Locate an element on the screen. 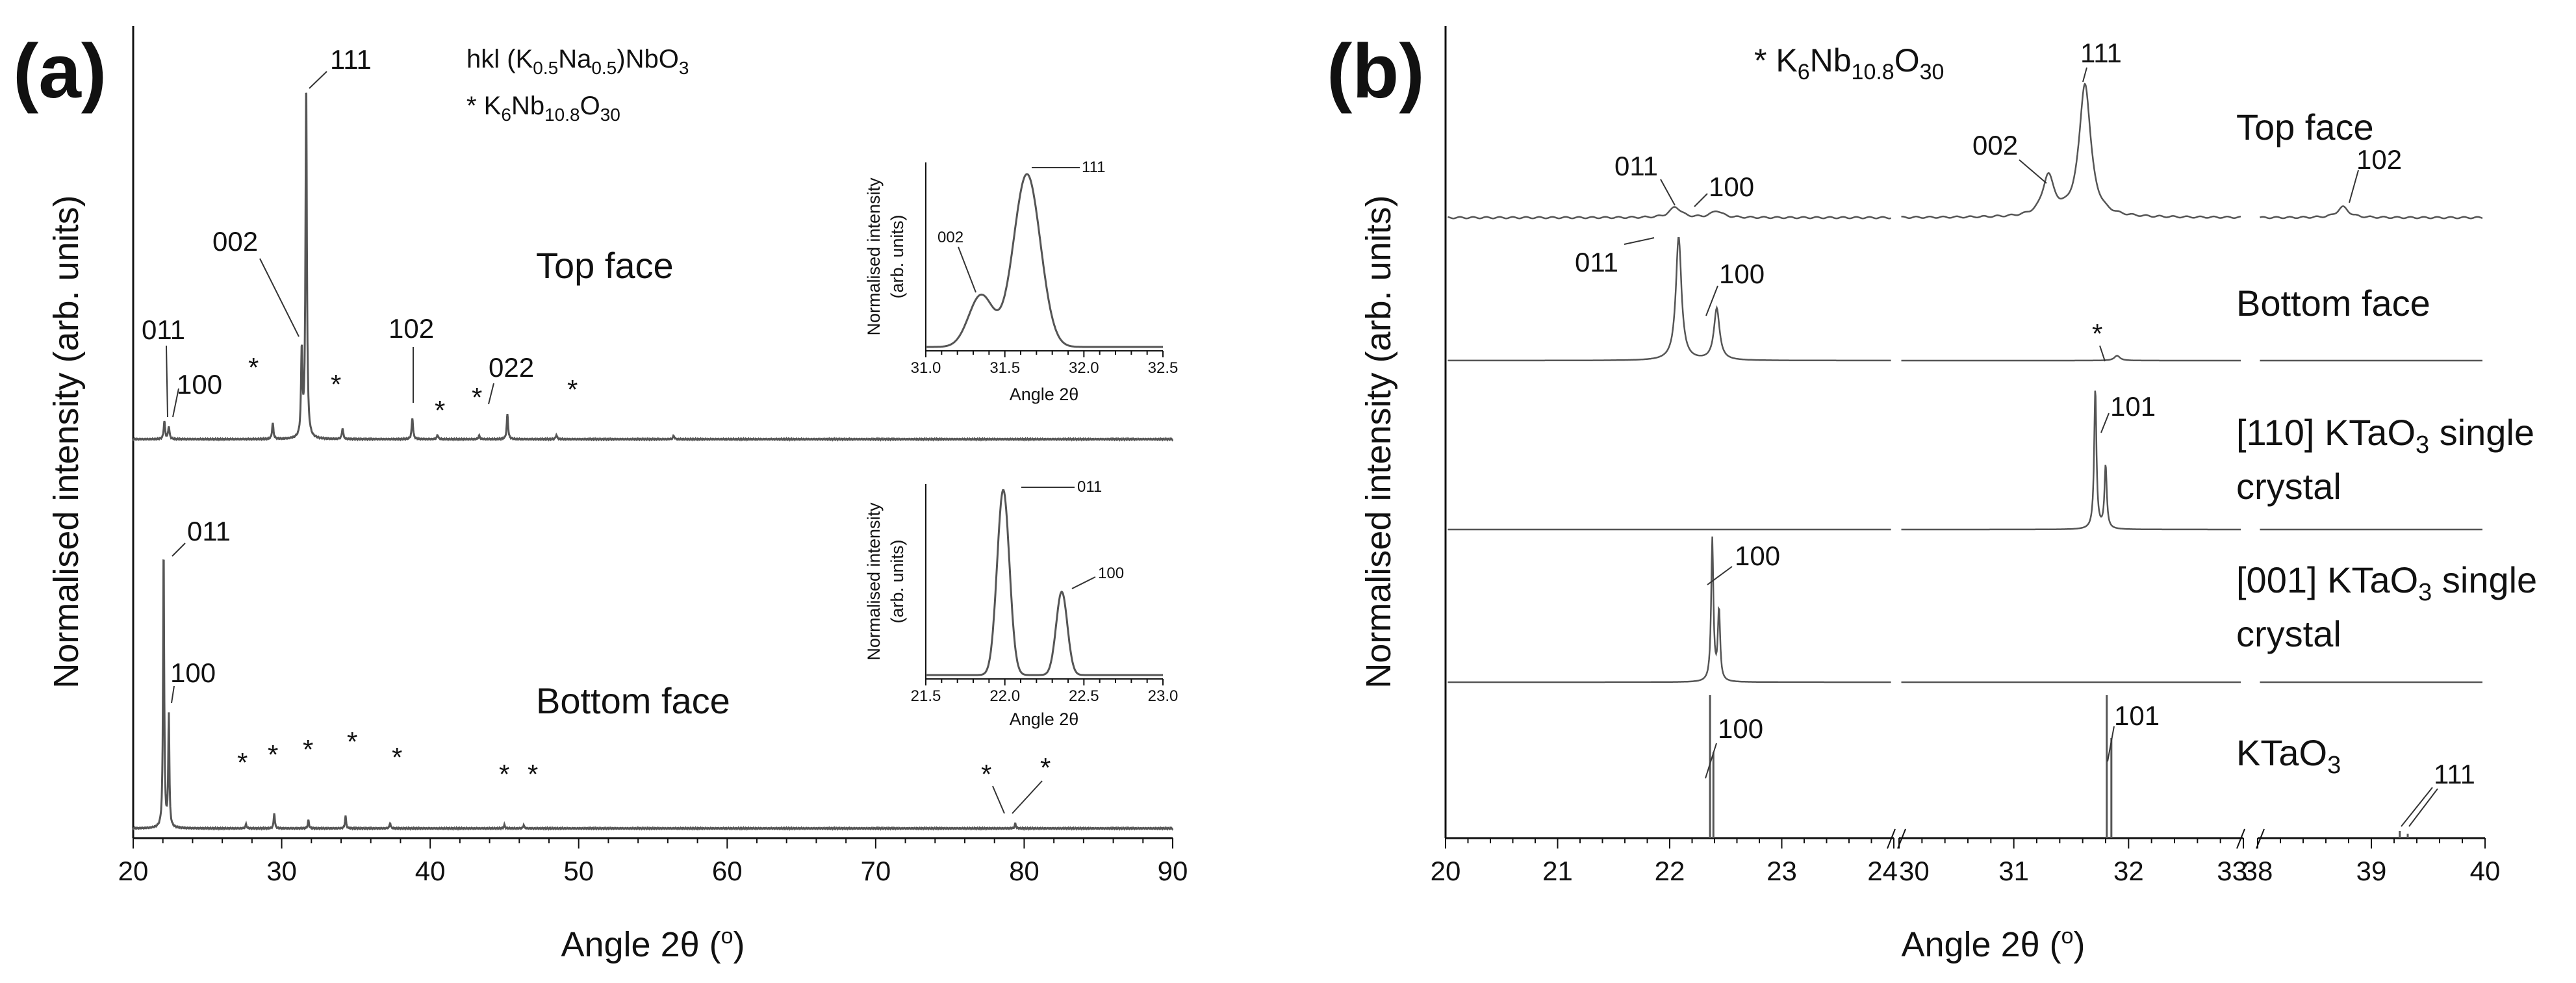 This screenshot has height=983, width=2576. x-tick-label: 38 is located at coordinates (2258, 871).